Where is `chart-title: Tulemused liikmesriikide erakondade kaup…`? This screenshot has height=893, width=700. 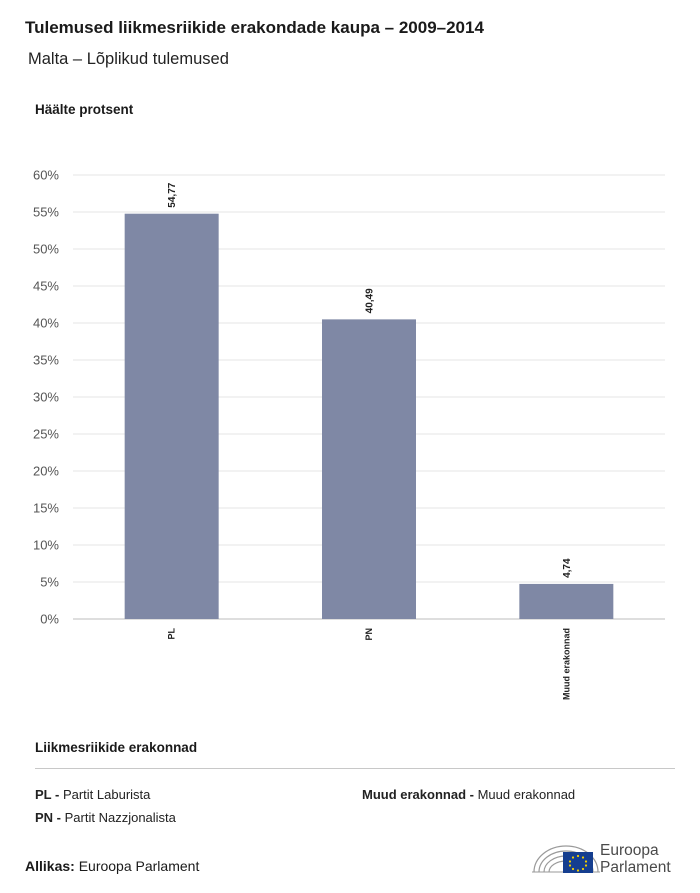 chart-title: Tulemused liikmesriikide erakondade kaup… is located at coordinates (254, 27).